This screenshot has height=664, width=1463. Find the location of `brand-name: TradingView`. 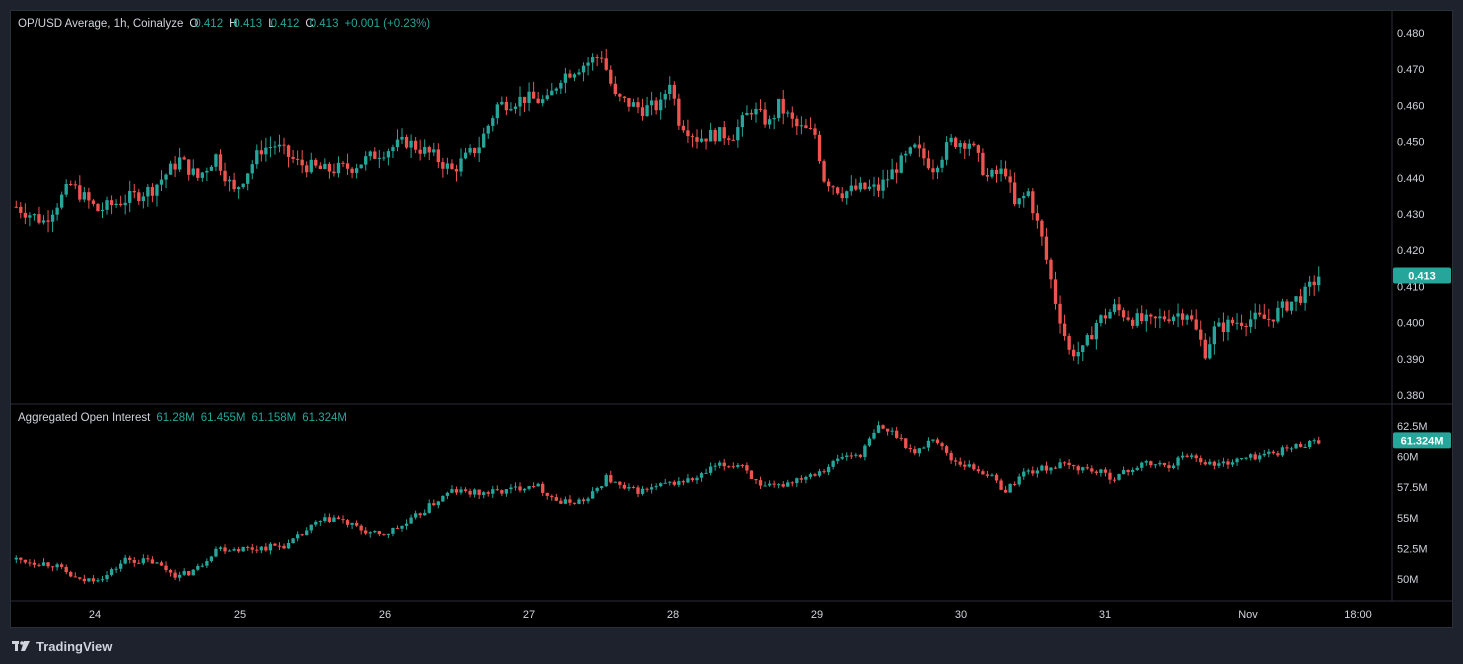

brand-name: TradingView is located at coordinates (74, 646).